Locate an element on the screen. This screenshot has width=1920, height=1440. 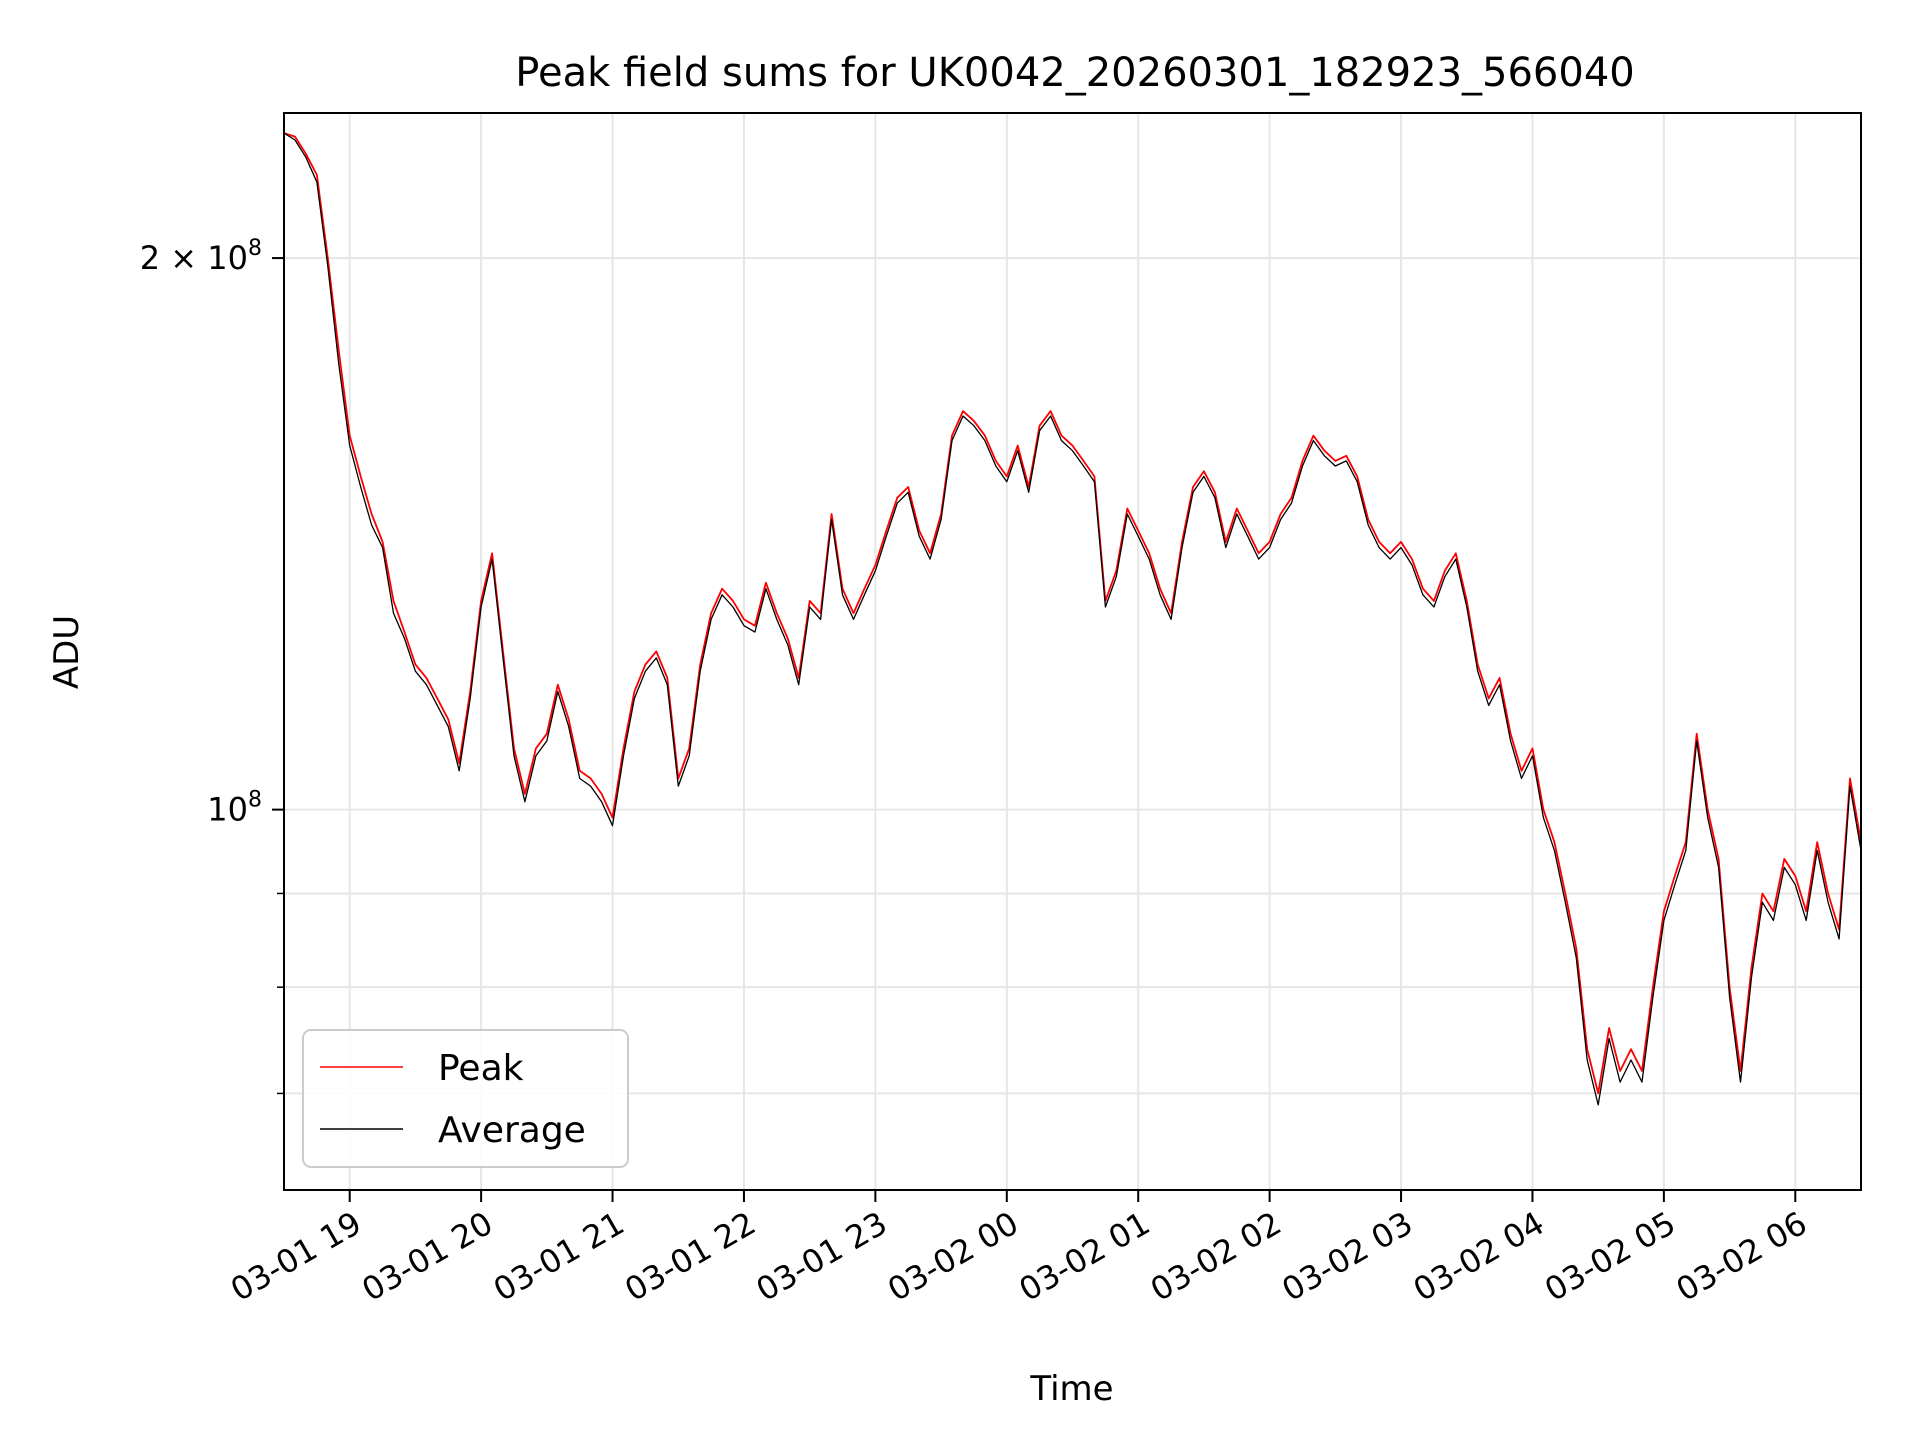
y-axis-title: ADU is located at coordinates (67, 652).